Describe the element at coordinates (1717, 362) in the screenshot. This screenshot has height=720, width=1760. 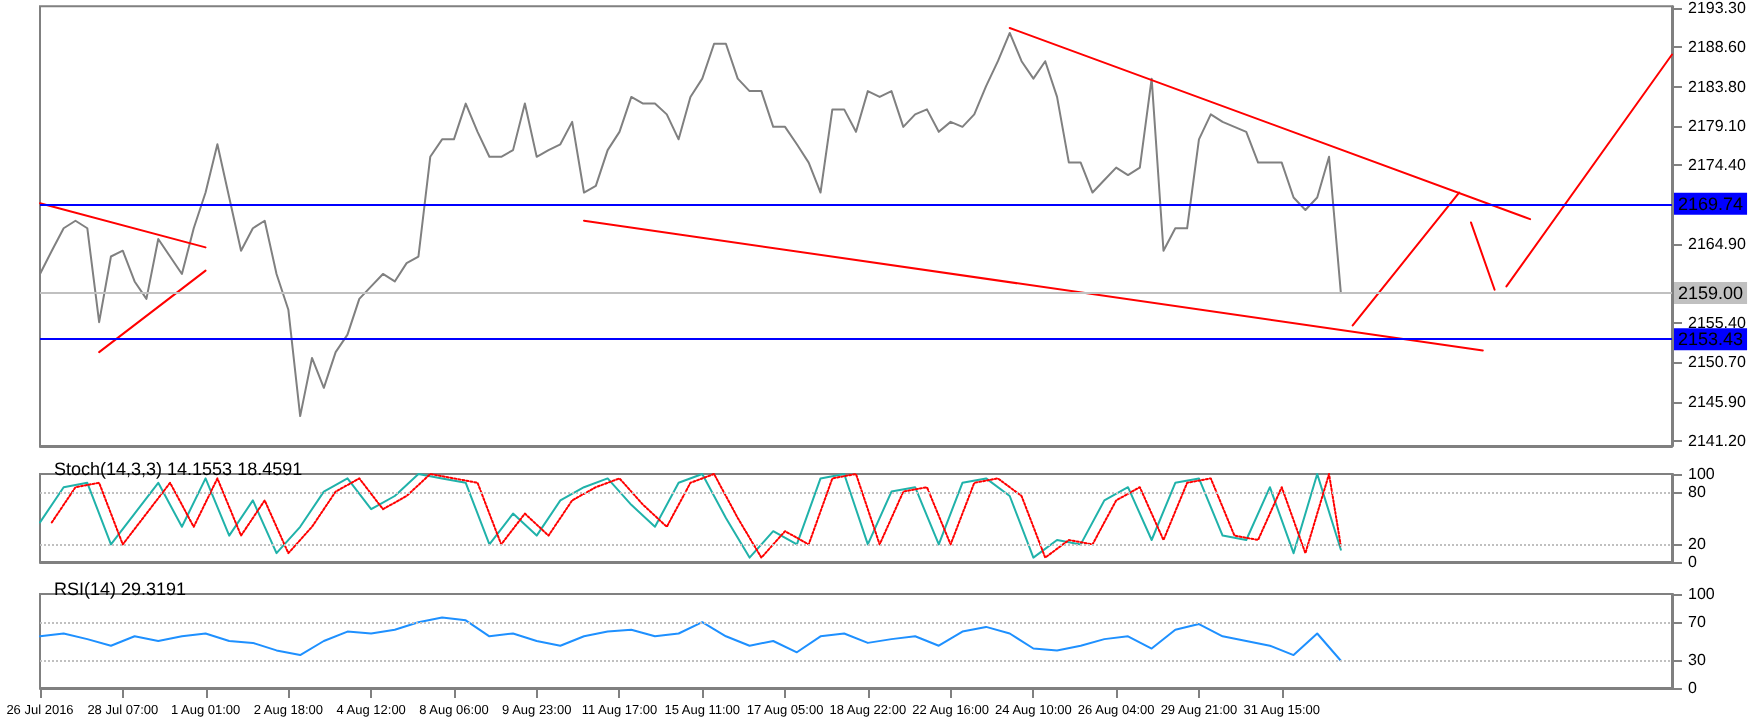
I see `y-tick-label: 2150.70` at that location.